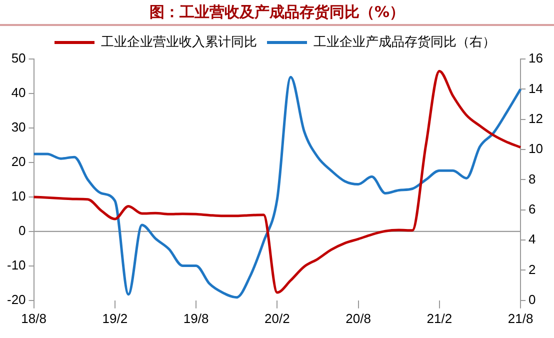 The image size is (554, 338). What do you see at coordinates (16, 299) in the screenshot?
I see `y-tick-label: -20` at bounding box center [16, 299].